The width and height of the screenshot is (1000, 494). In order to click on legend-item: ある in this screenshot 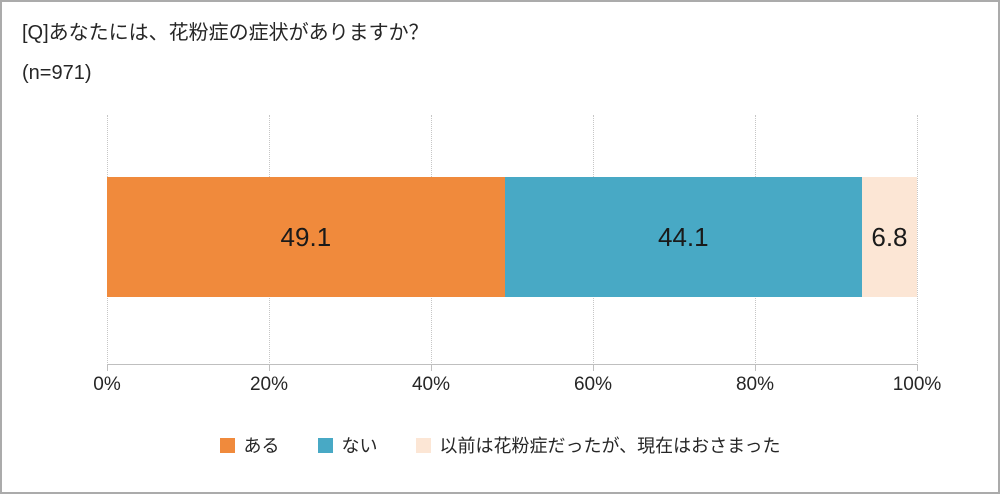, I will do `click(249, 445)`.